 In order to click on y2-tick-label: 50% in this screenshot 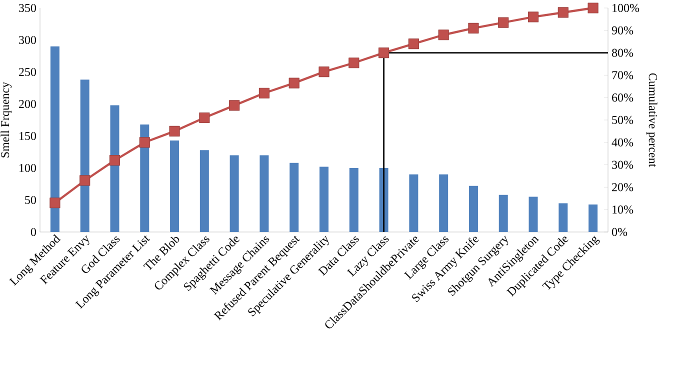, I will do `click(623, 120)`.